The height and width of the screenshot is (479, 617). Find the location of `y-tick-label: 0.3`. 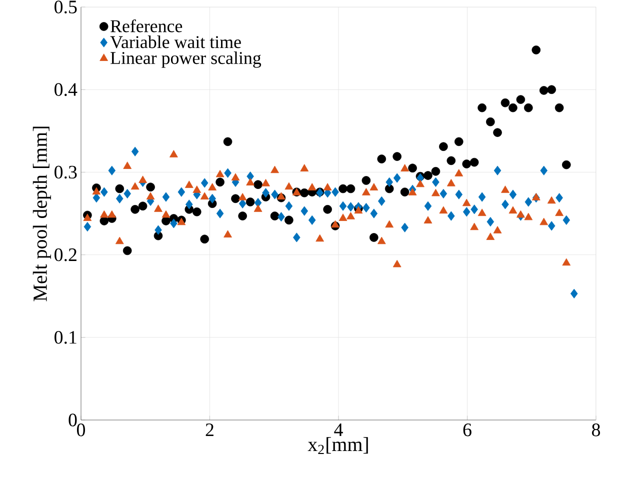

y-tick-label: 0.3 is located at coordinates (65, 172).